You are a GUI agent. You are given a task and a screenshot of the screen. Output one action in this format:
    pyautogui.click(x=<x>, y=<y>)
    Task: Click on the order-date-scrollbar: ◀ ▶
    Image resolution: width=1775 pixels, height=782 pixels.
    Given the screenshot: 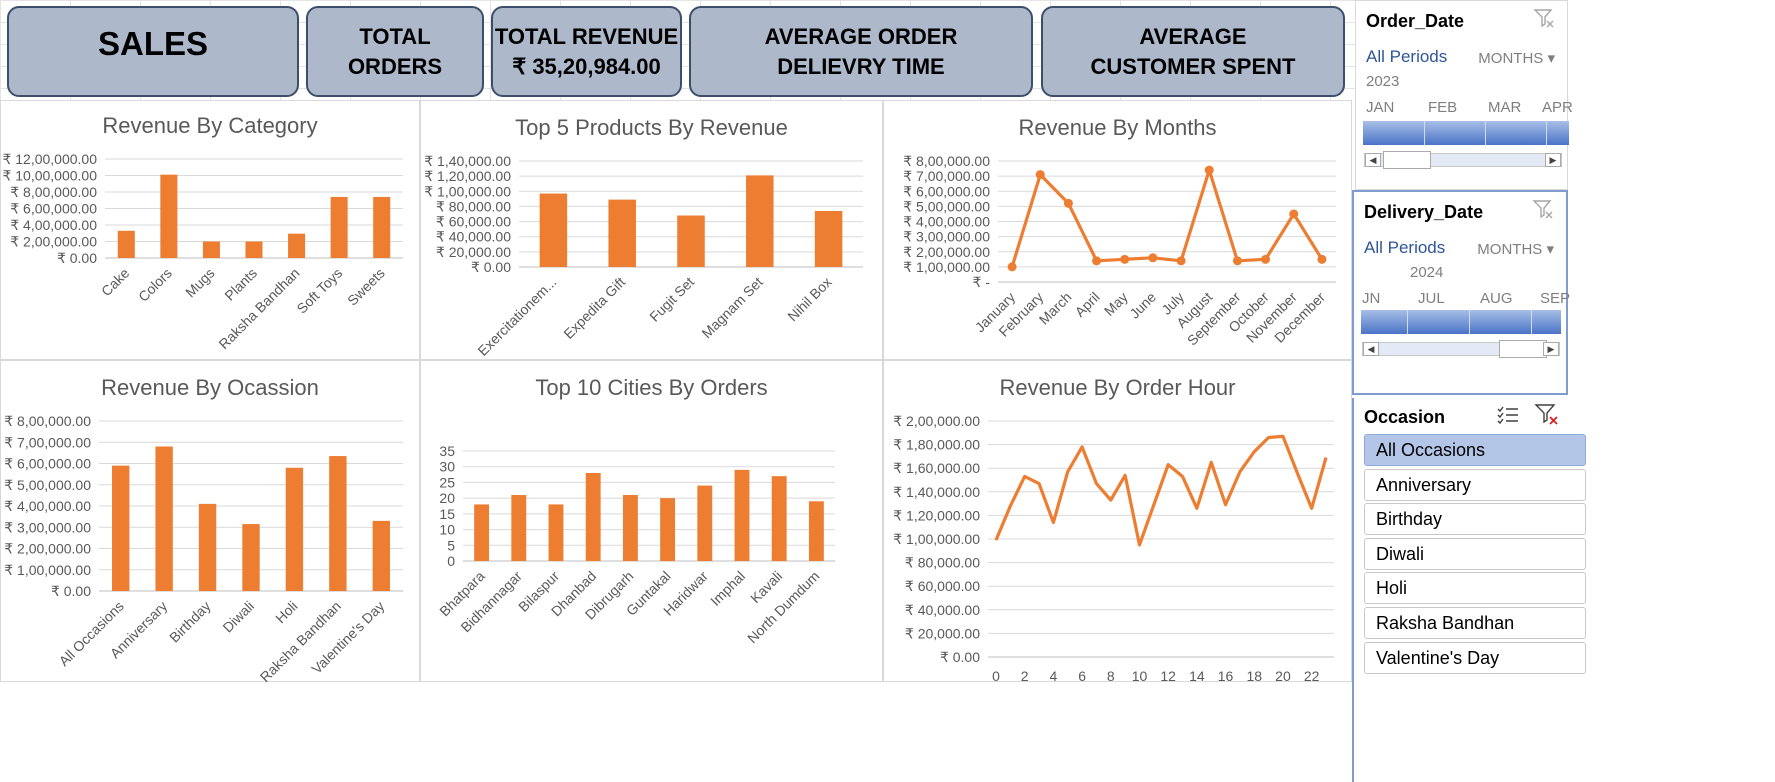 What is the action you would take?
    pyautogui.click(x=1463, y=160)
    